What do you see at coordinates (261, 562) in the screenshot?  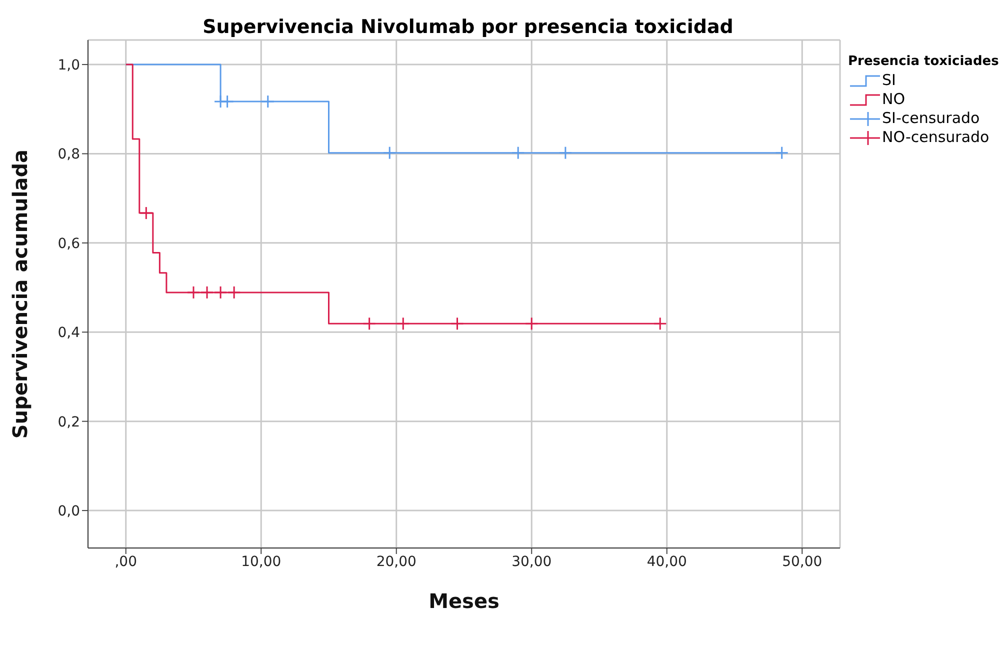 I see `x-tick-label: 10,00` at bounding box center [261, 562].